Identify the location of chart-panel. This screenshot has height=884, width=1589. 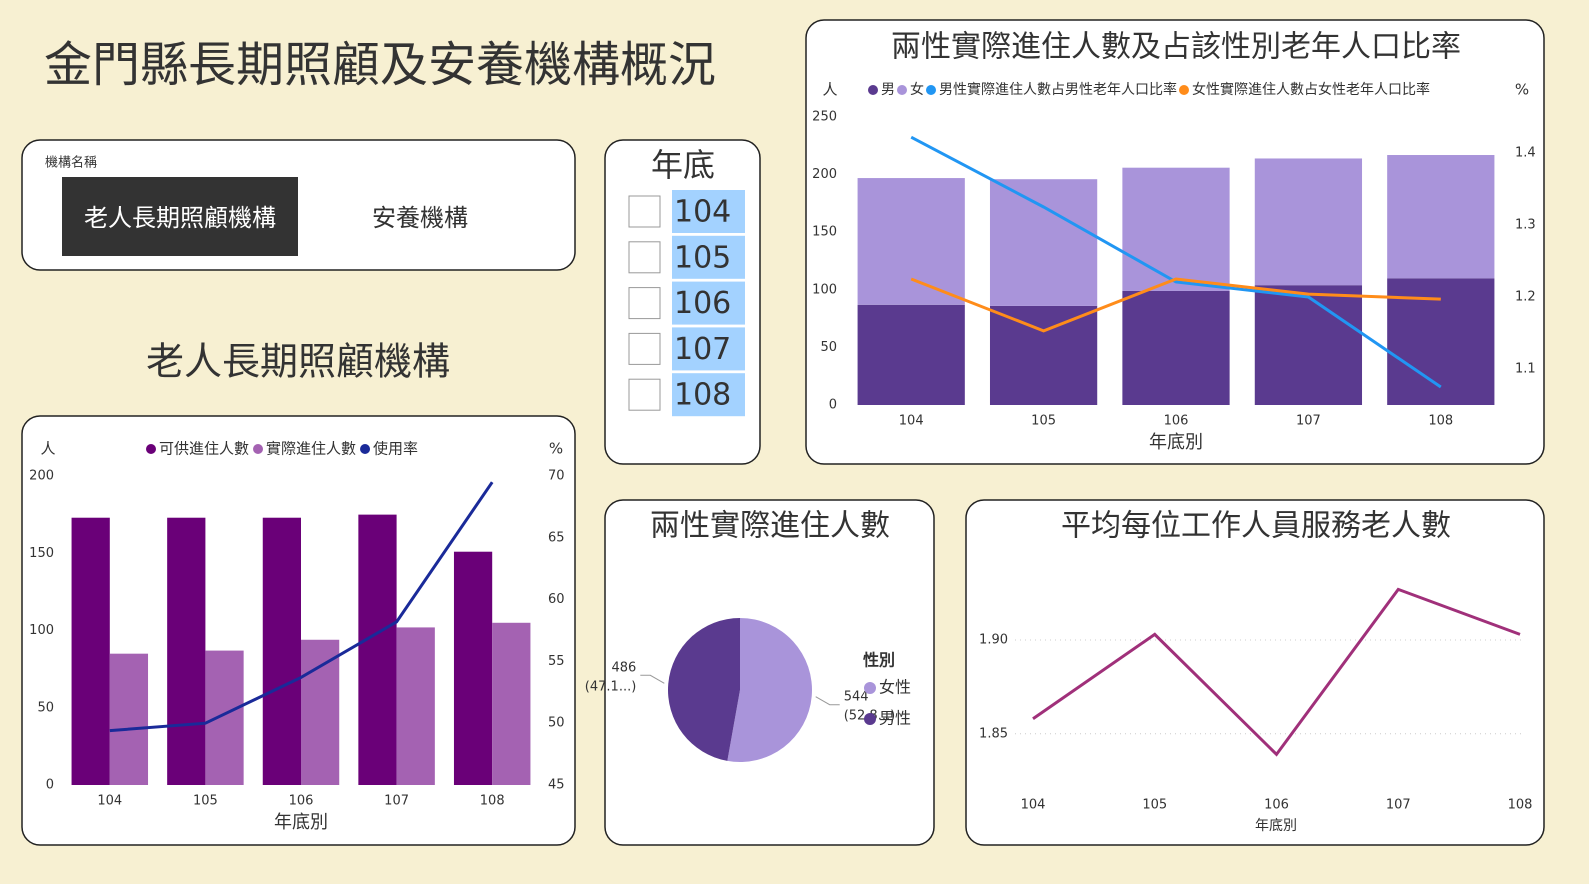
(1255, 672).